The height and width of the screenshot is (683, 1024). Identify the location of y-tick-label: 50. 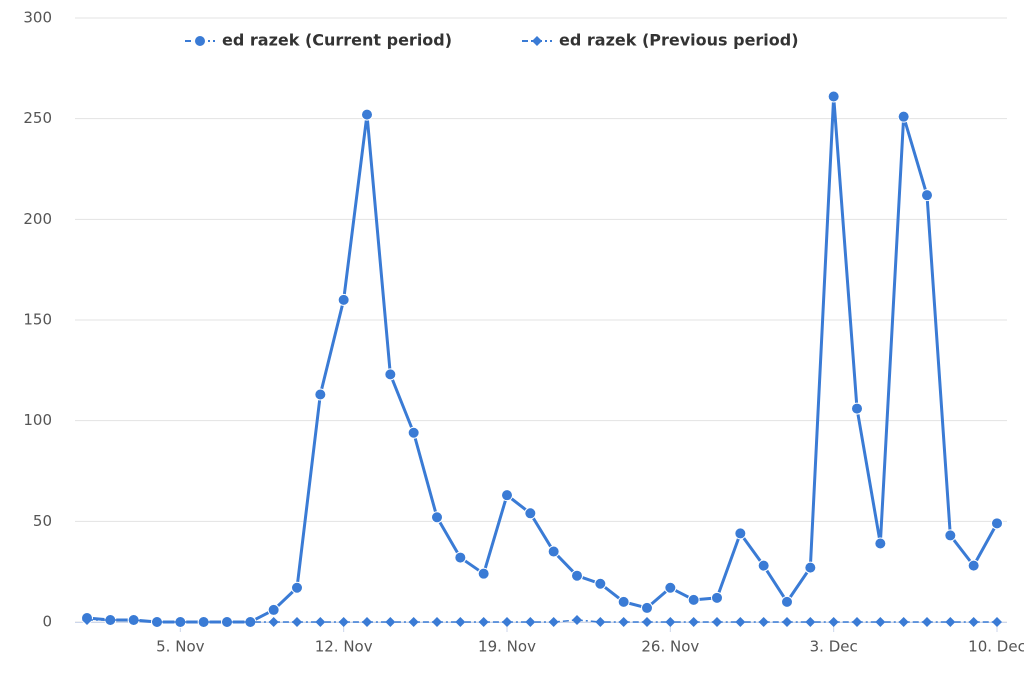
(42, 521).